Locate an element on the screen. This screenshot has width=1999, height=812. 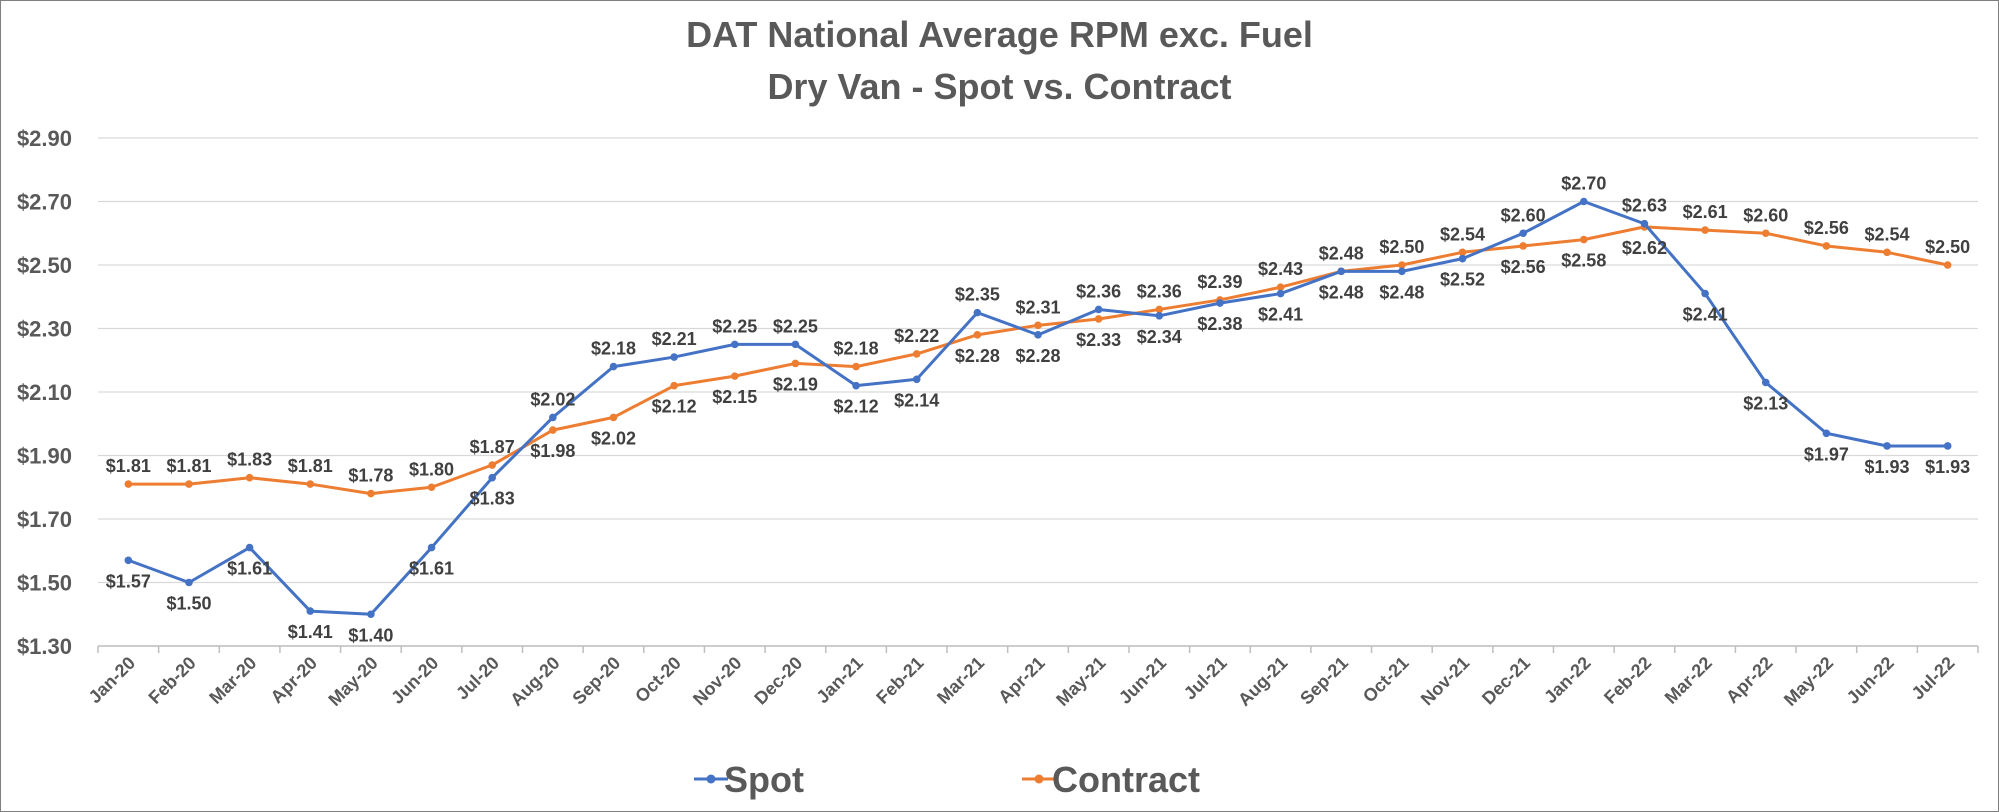
y-tick-label: $1.50 is located at coordinates (44, 583).